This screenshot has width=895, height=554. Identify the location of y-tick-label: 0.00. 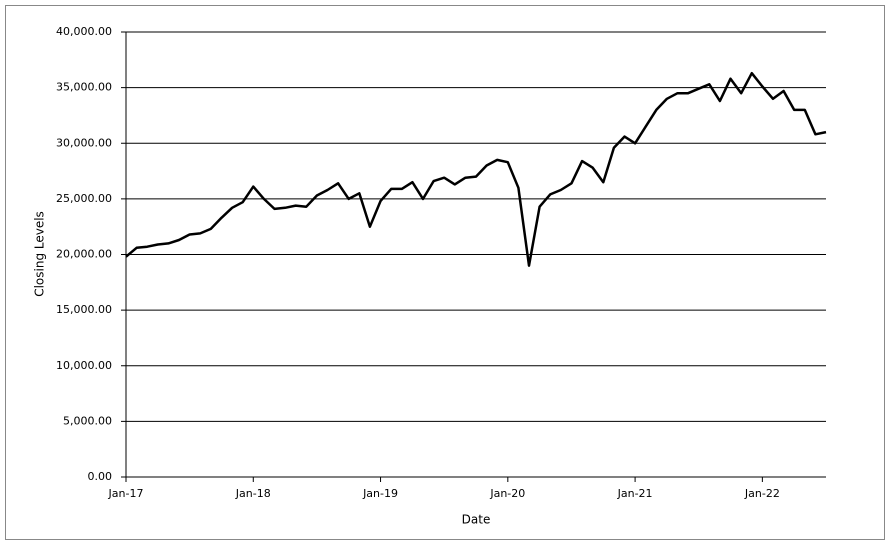
(100, 476).